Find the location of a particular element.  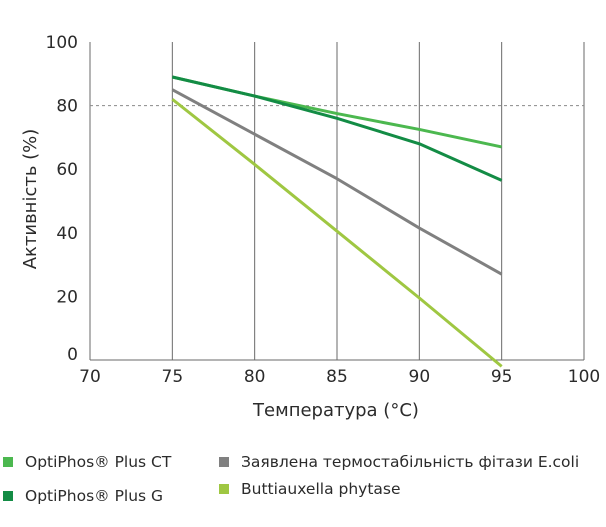

legend-column-left: OptiPhos® Plus CT OptiPhos® Plus G is located at coordinates (87, 485).